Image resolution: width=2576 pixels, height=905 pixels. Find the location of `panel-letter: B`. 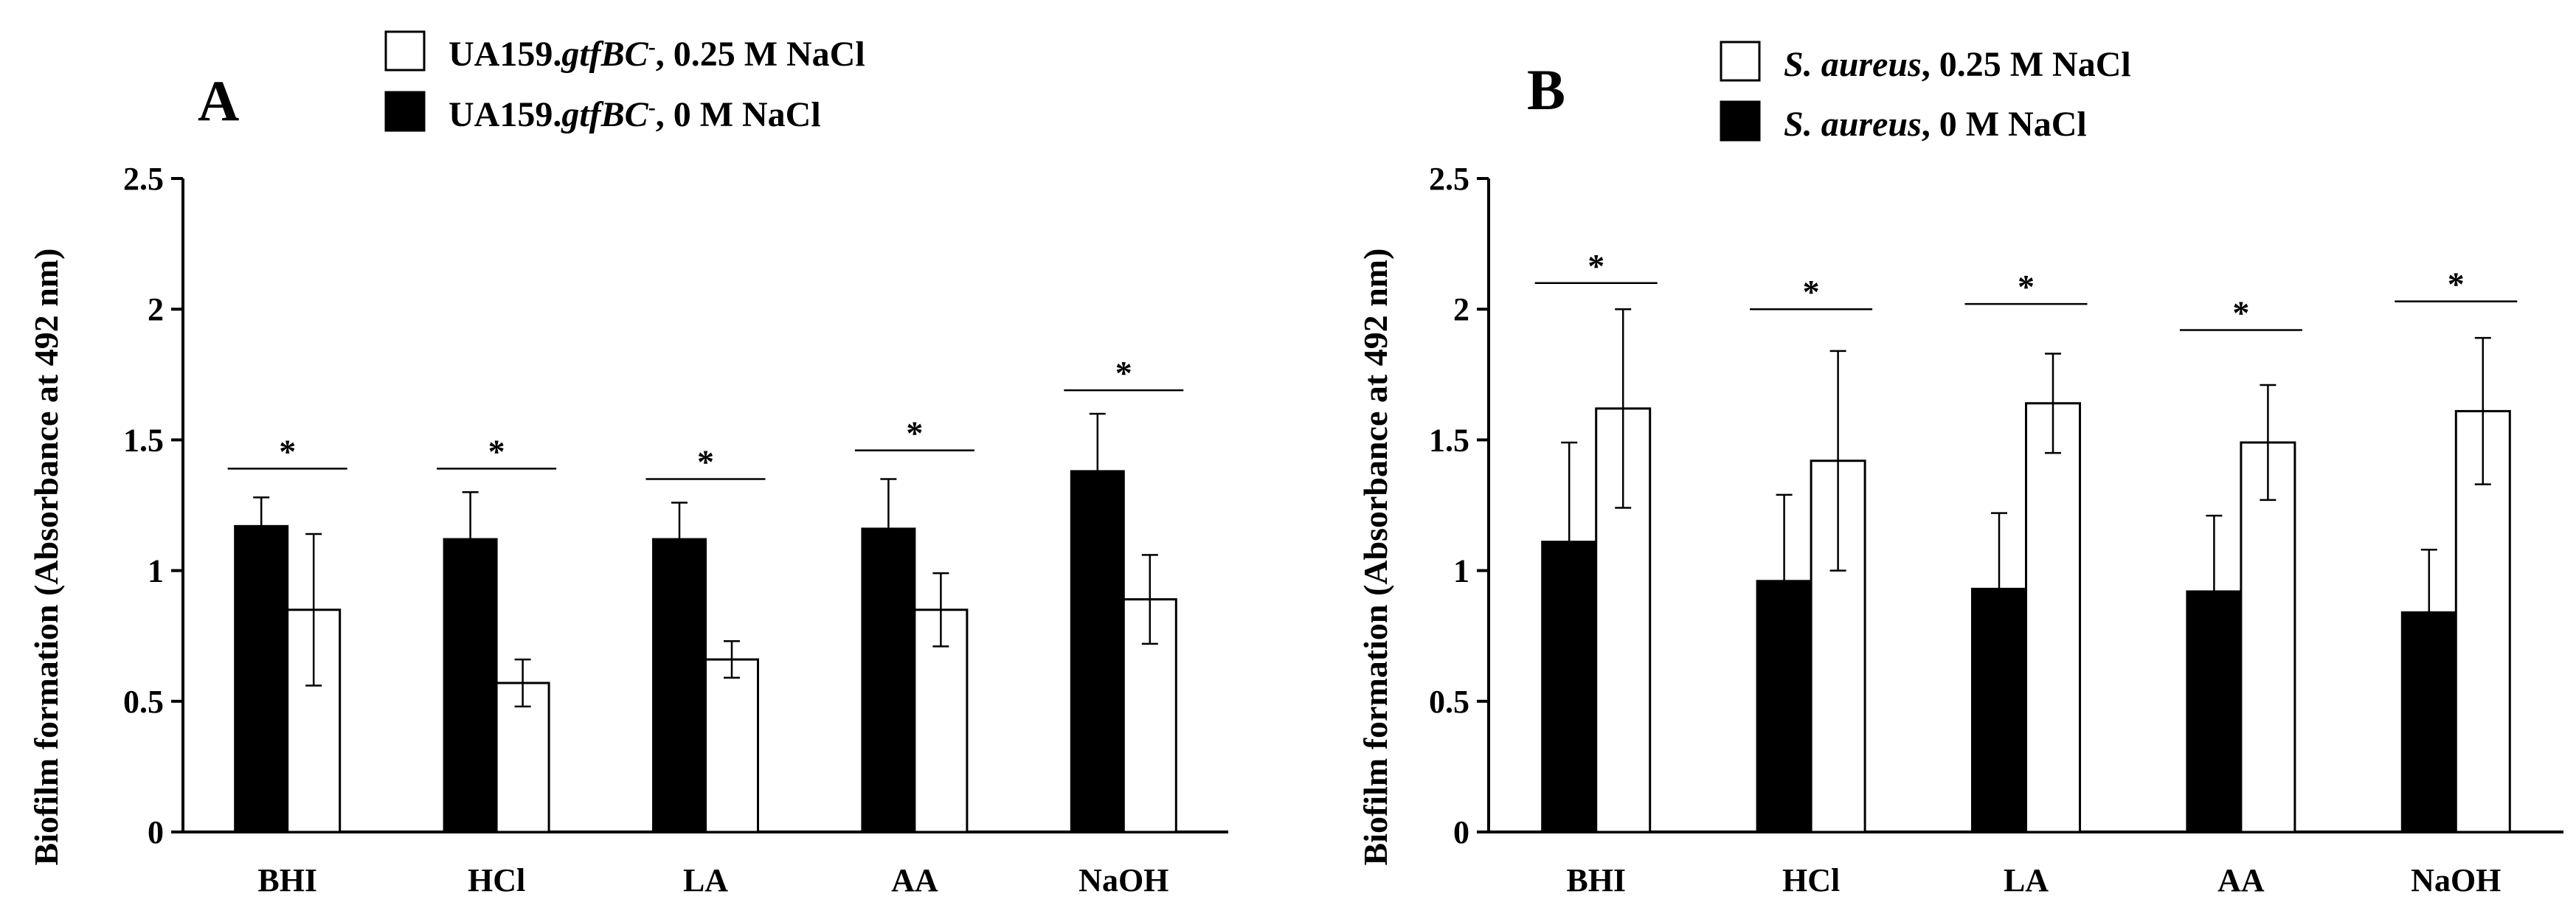

panel-letter: B is located at coordinates (1546, 90).